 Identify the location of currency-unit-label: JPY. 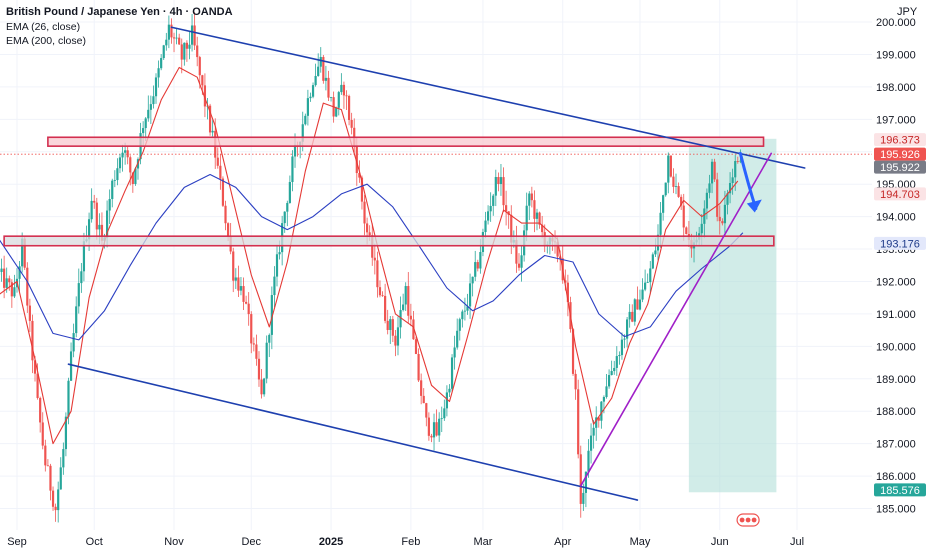
(907, 12).